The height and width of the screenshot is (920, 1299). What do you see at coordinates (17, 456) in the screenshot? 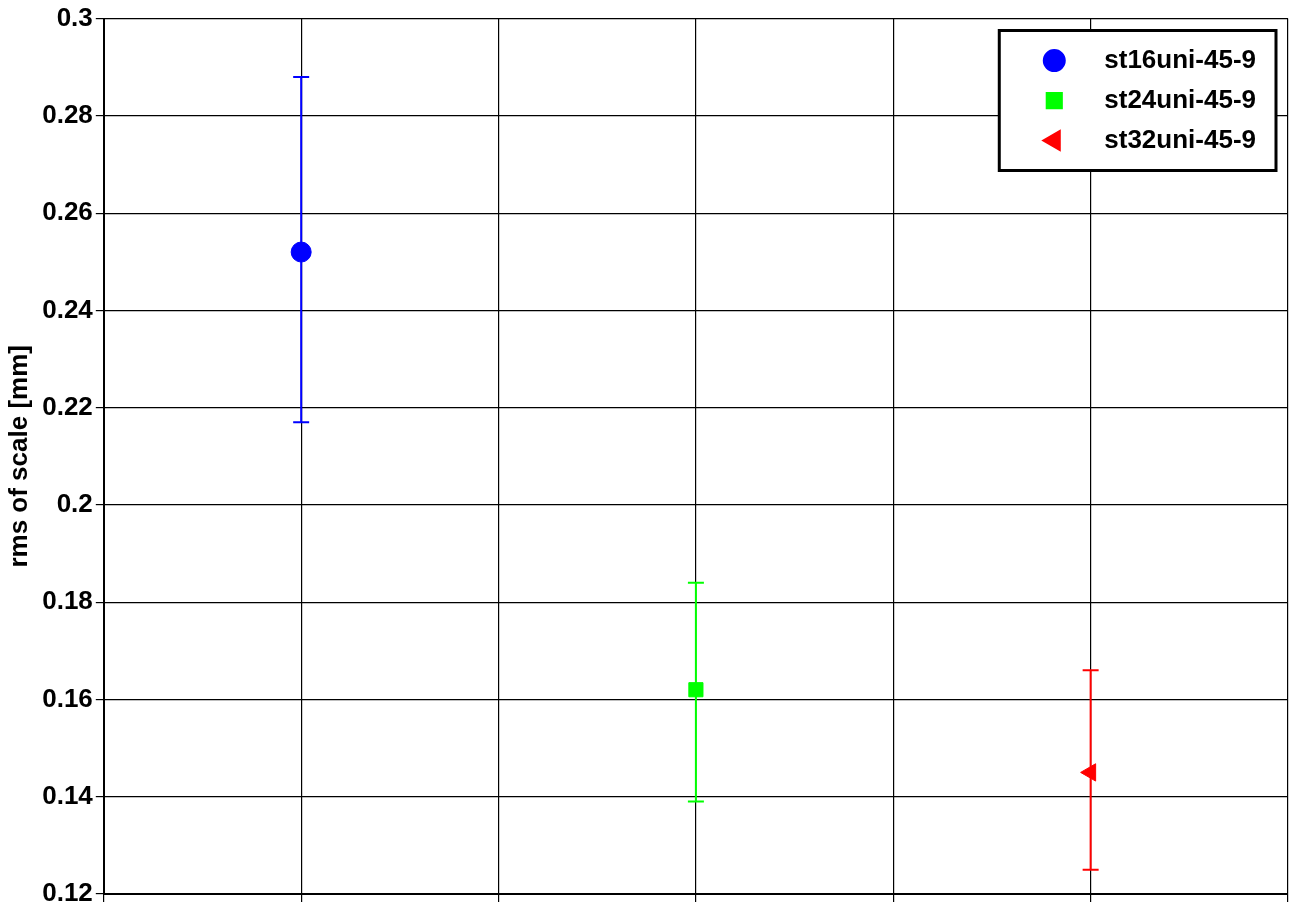
I see `y-axis-title: rms of scale [mm]` at bounding box center [17, 456].